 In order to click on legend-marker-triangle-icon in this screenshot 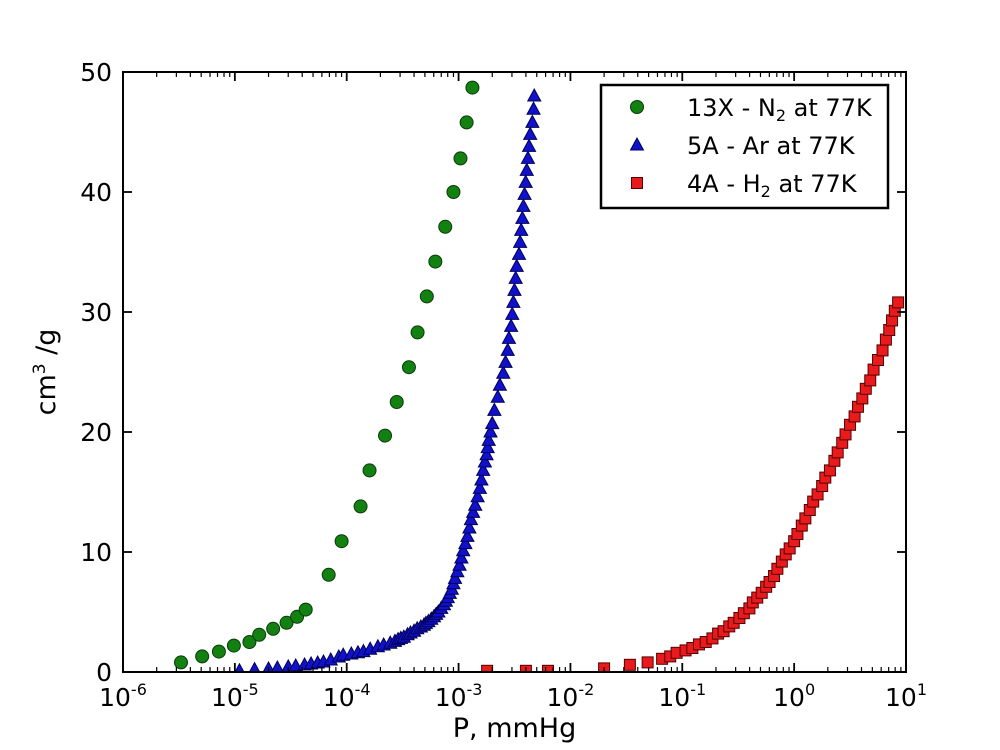, I will do `click(637, 143)`.